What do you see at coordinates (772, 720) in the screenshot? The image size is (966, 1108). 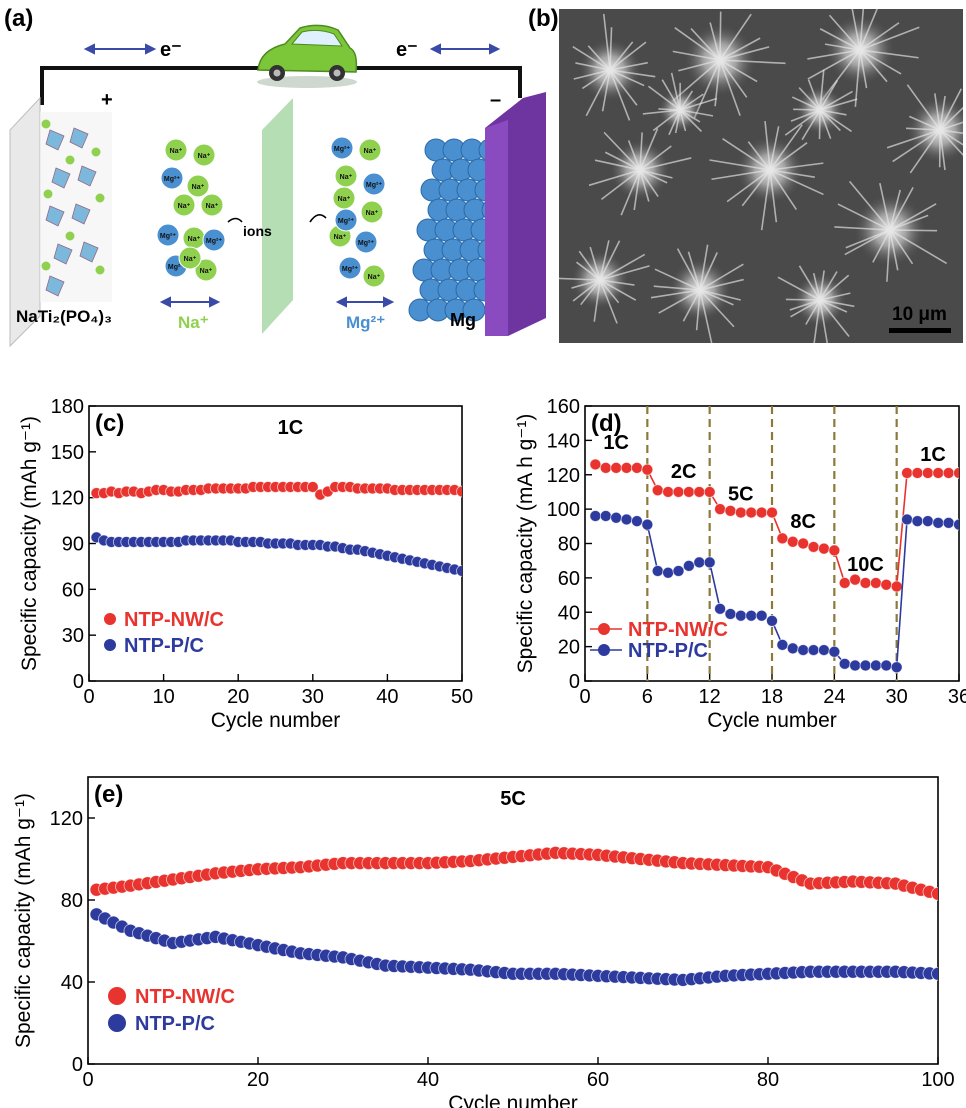 I see `x-axis-label: Cycle number` at bounding box center [772, 720].